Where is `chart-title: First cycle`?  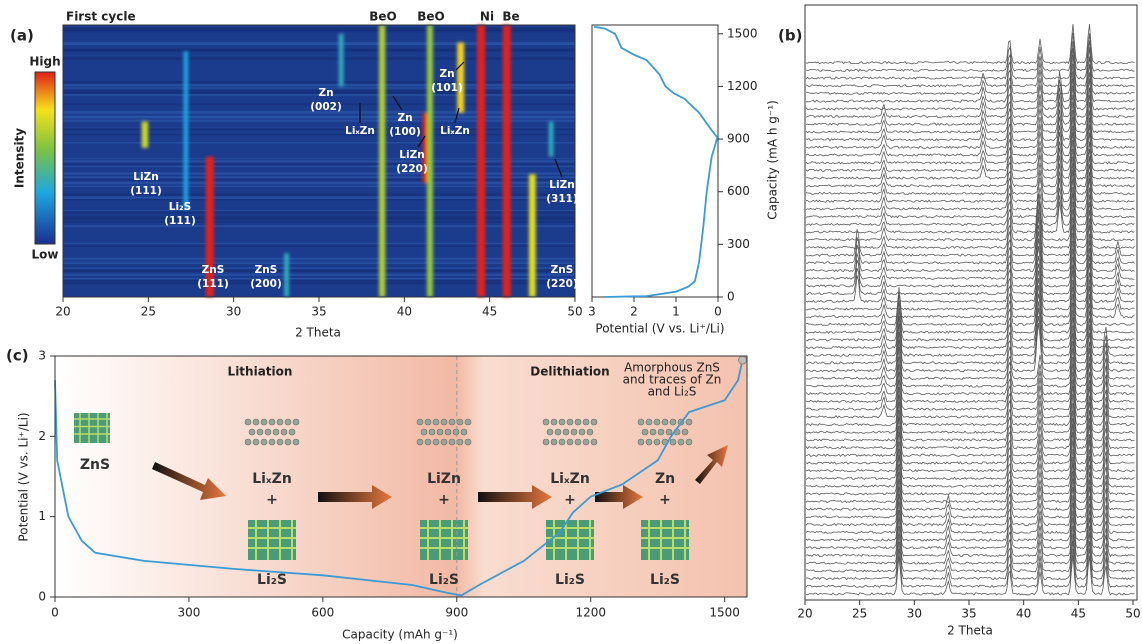 chart-title: First cycle is located at coordinates (101, 17).